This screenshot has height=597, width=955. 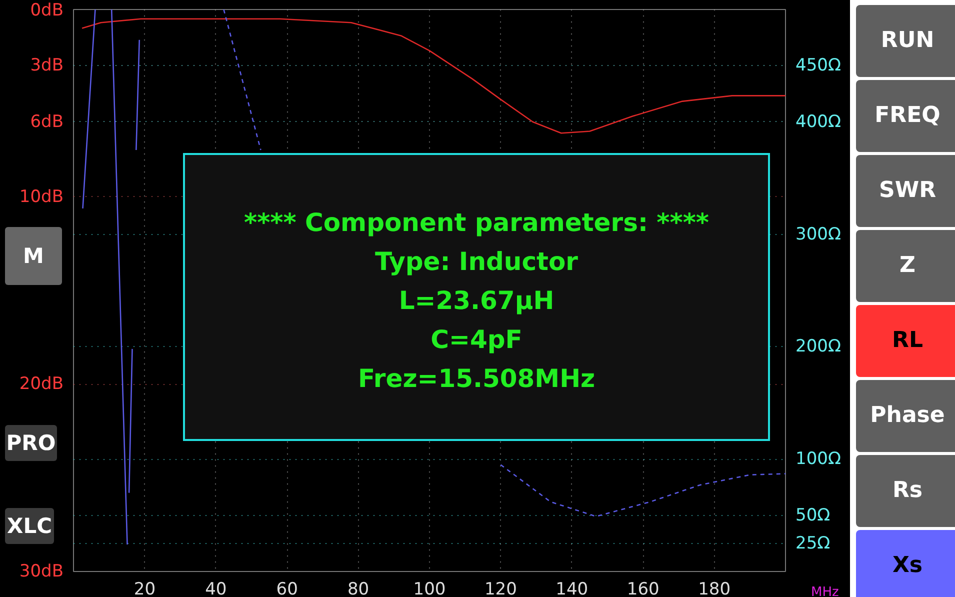 I want to click on y-tick-label: 30dB, so click(x=41, y=572).